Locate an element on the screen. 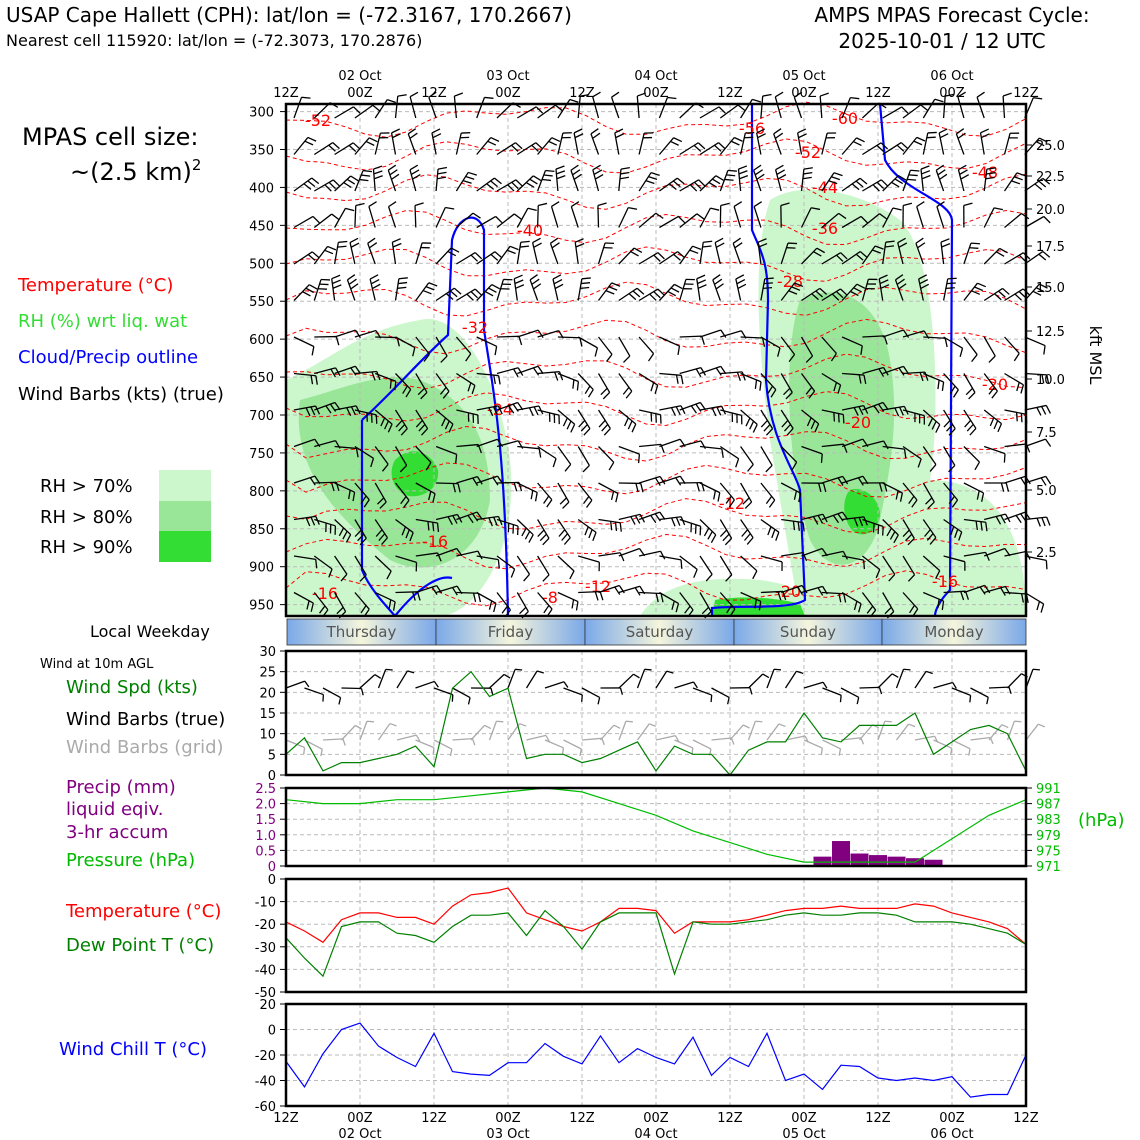 This screenshot has width=1140, height=1140. kft-axis-label: kft MSL is located at coordinates (1095, 355).